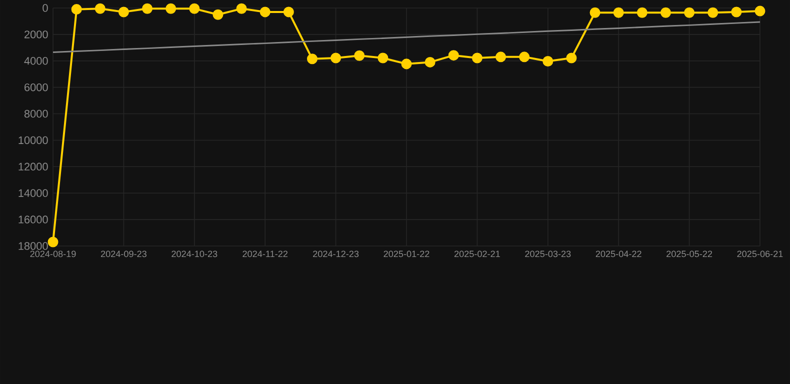 Image resolution: width=790 pixels, height=384 pixels. Describe the element at coordinates (407, 254) in the screenshot. I see `x-tick-label: 2025-01-22` at that location.